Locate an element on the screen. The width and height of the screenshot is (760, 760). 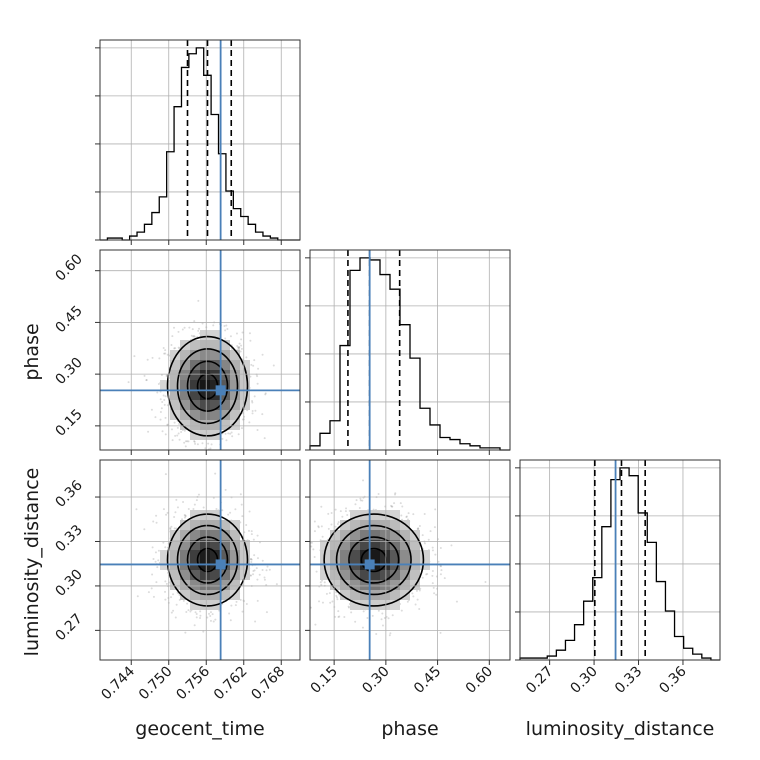
panel-geocent-time-vs-luminosity-distance-frame is located at coordinates (200, 560).